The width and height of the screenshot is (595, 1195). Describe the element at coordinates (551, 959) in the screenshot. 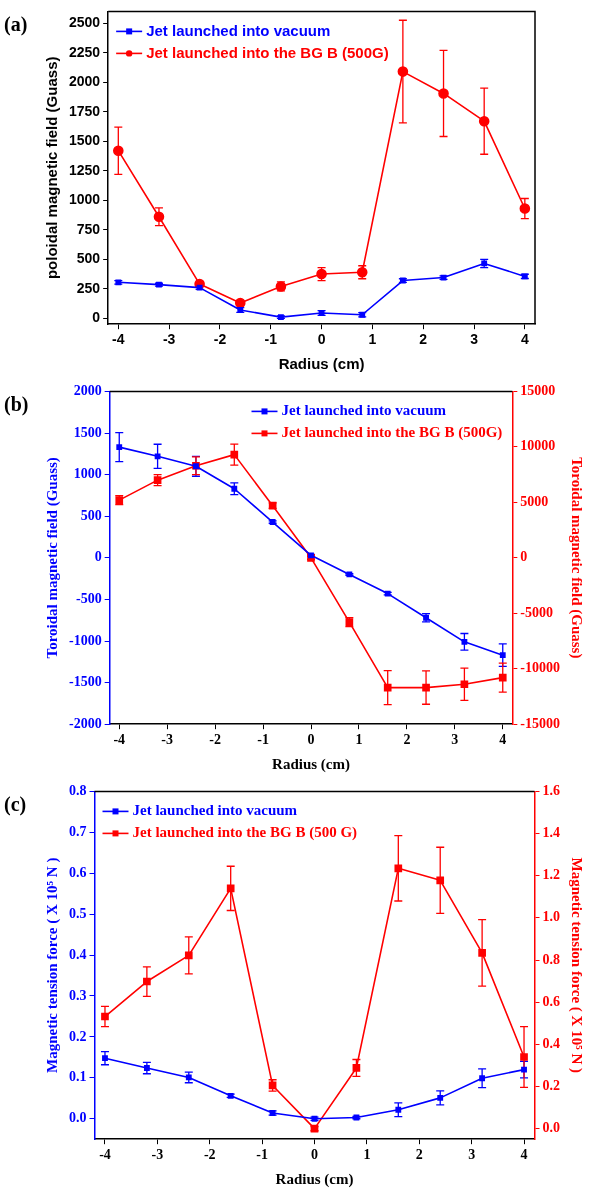

I see `y2-tick-label: 0.8` at that location.